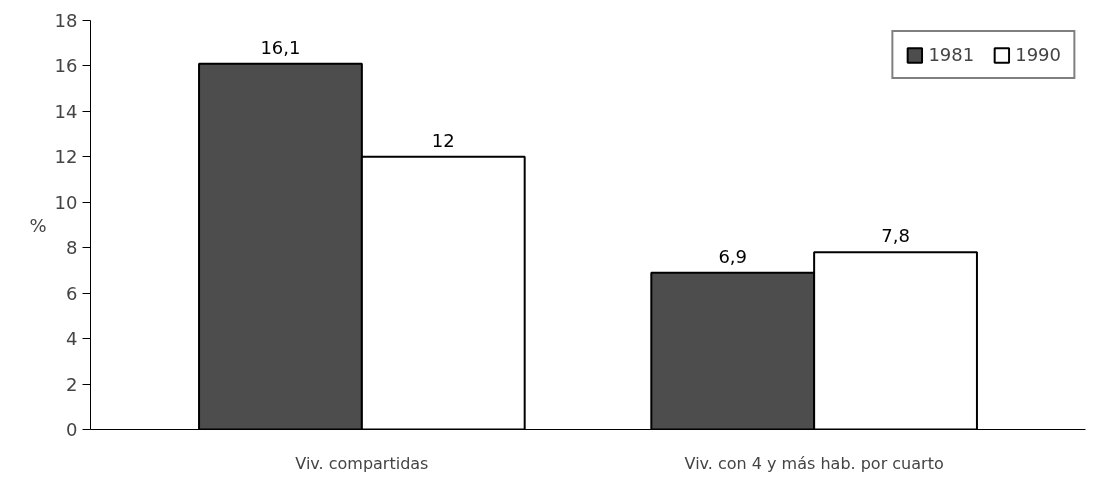 This screenshot has height=484, width=1103. I want to click on legend-label: 1981, so click(951, 54).